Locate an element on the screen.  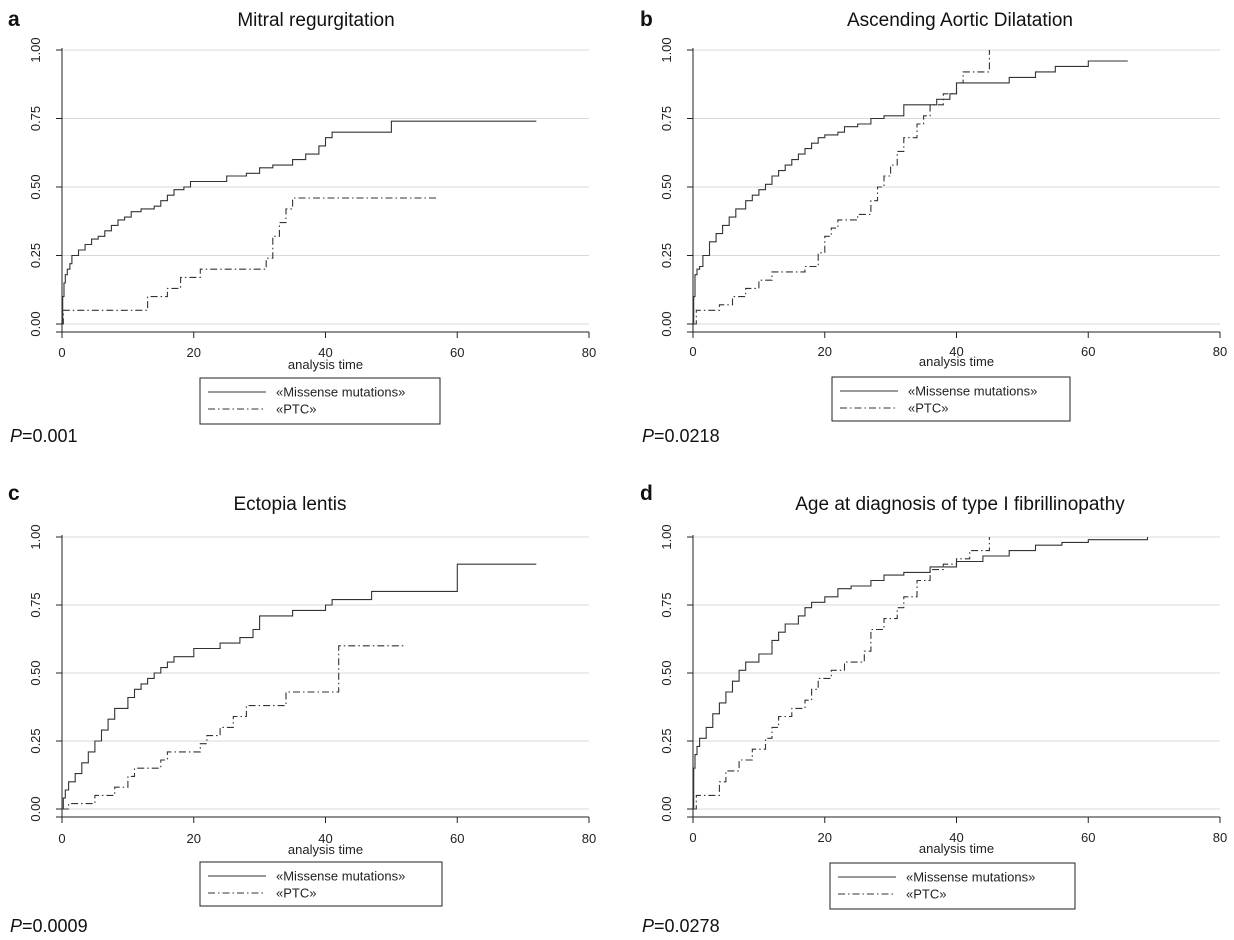
p-value-number: =0.001 is located at coordinates (50, 436).